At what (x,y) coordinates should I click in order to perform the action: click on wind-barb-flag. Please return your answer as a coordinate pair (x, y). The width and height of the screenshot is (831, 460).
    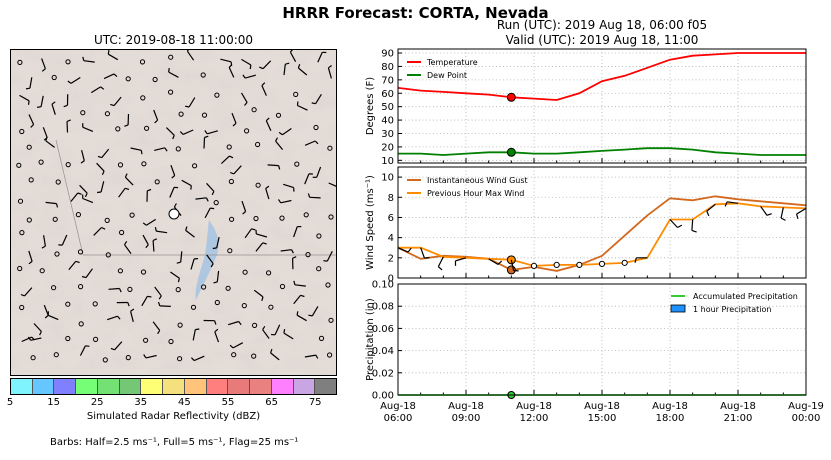
    Looking at the image, I should click on (726, 204).